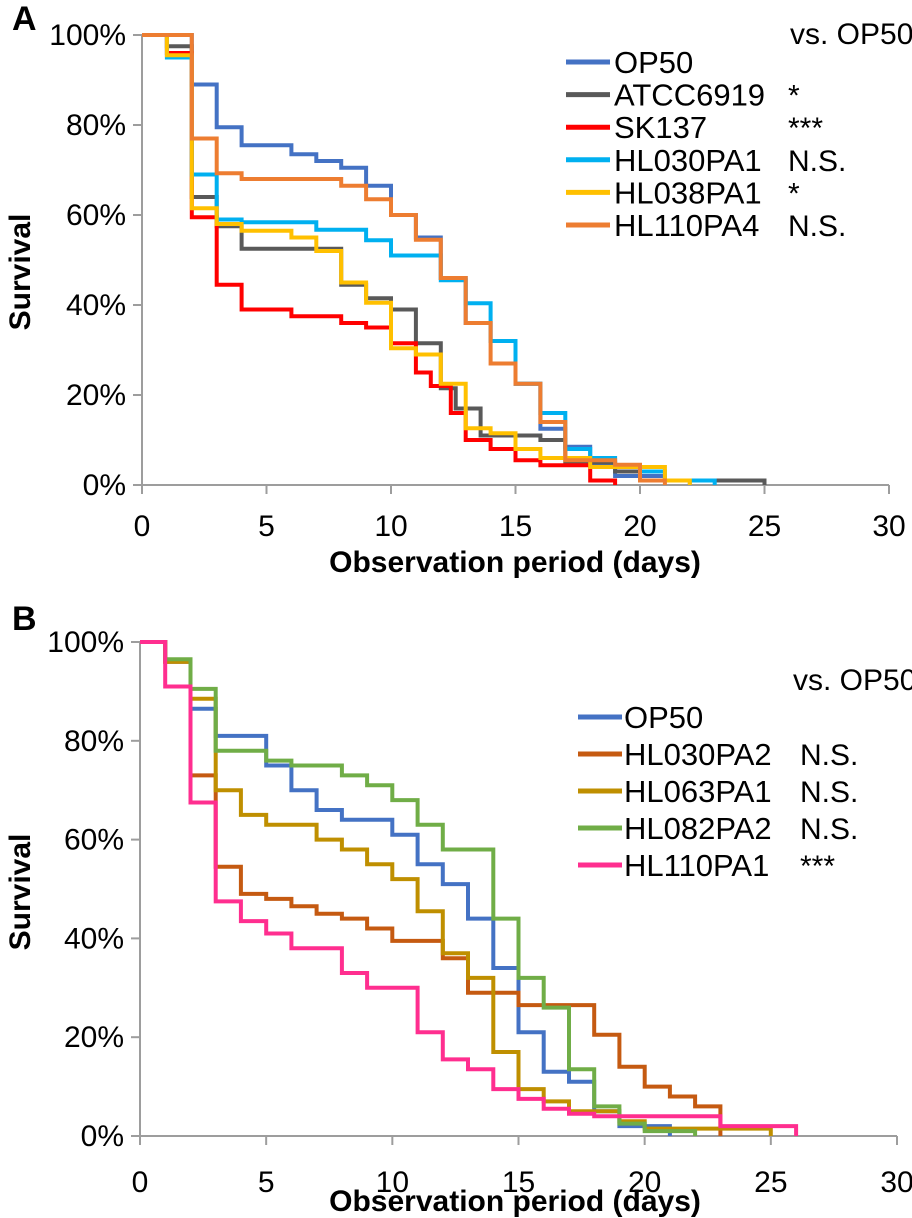  What do you see at coordinates (24, 619) in the screenshot?
I see `panel-b-letter: B` at bounding box center [24, 619].